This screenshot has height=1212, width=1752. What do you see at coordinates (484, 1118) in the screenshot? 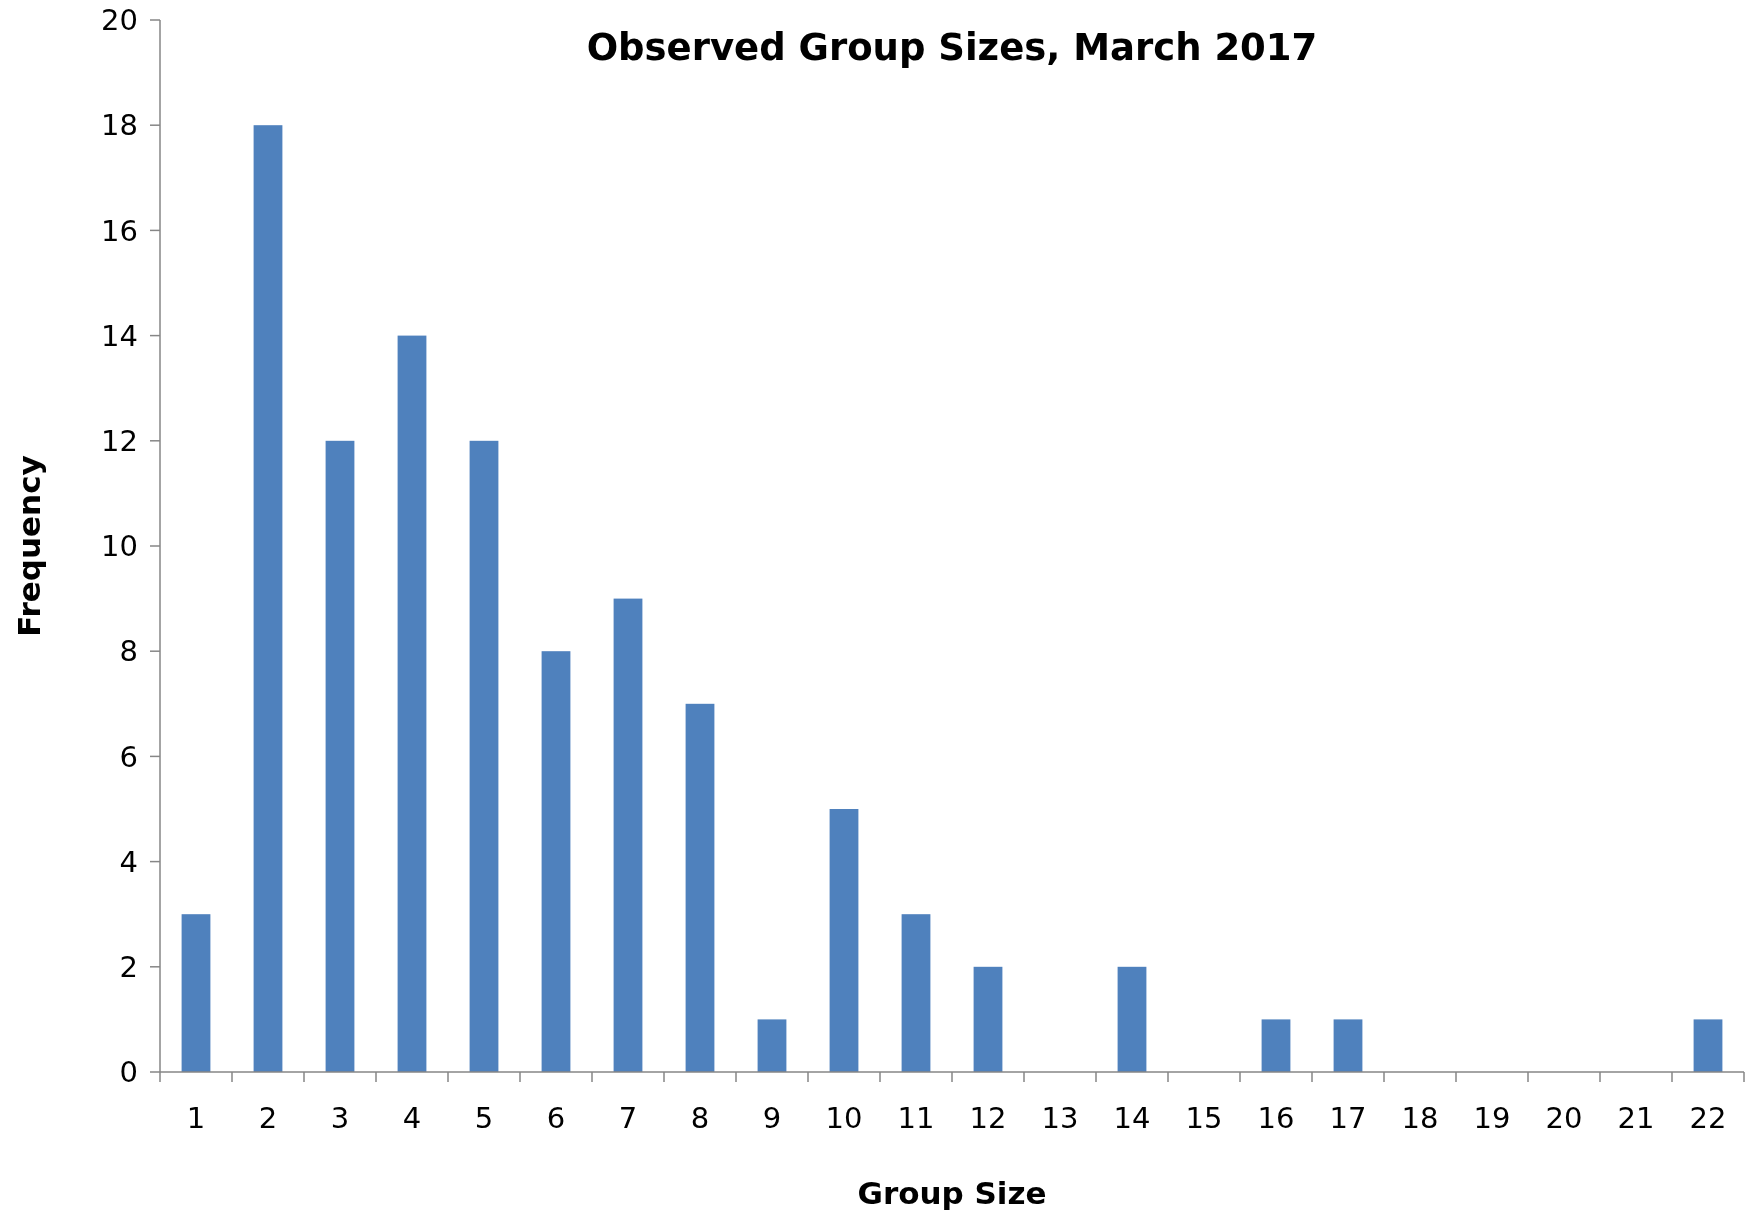
I see `x-tick-label: 5` at bounding box center [484, 1118].